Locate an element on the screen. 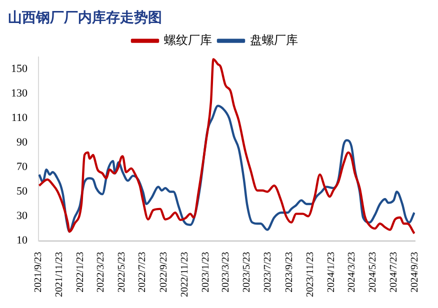 The image size is (438, 308). legend-label: 螺纹厂库 is located at coordinates (188, 39).